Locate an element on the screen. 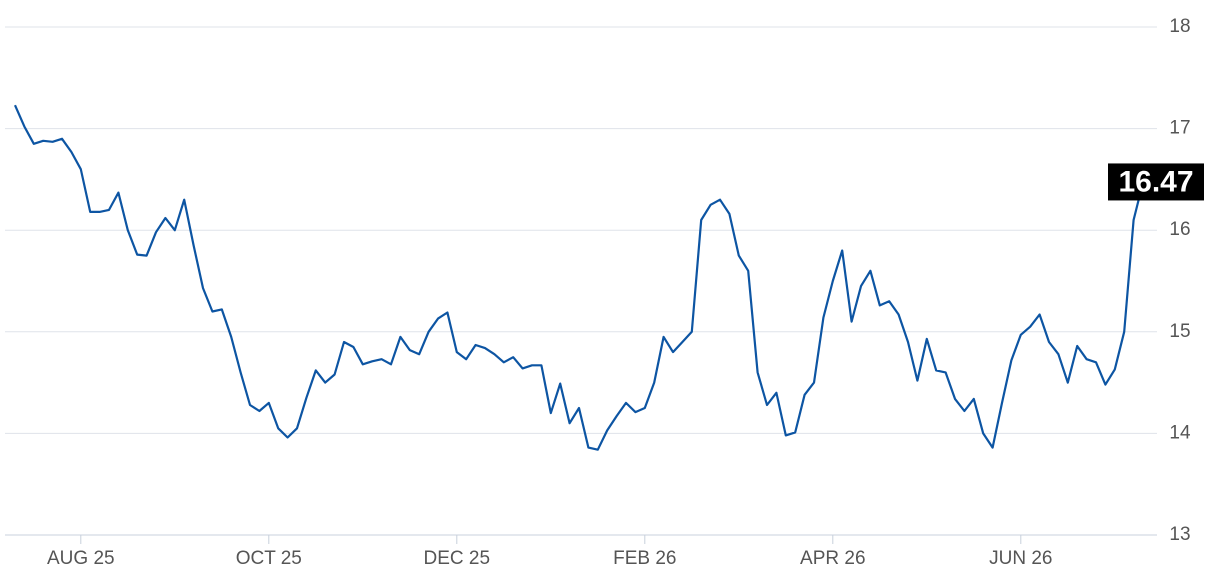  last-value-badge is located at coordinates (1156, 182).